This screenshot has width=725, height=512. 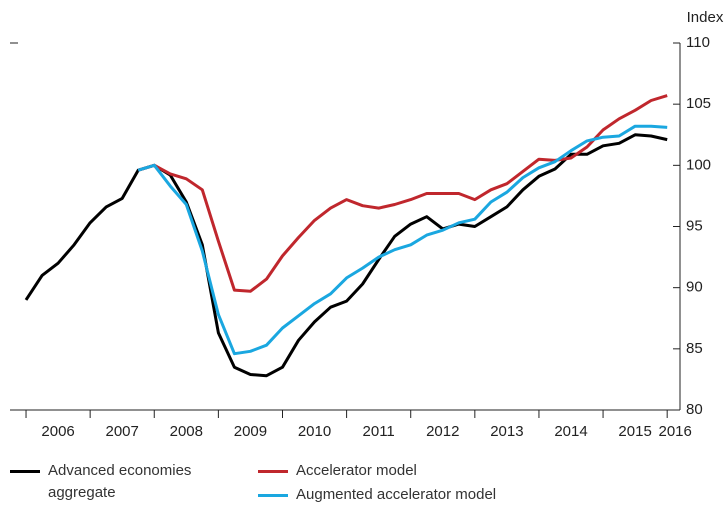 What do you see at coordinates (694, 348) in the screenshot?
I see `y-tick-label: 85` at bounding box center [694, 348].